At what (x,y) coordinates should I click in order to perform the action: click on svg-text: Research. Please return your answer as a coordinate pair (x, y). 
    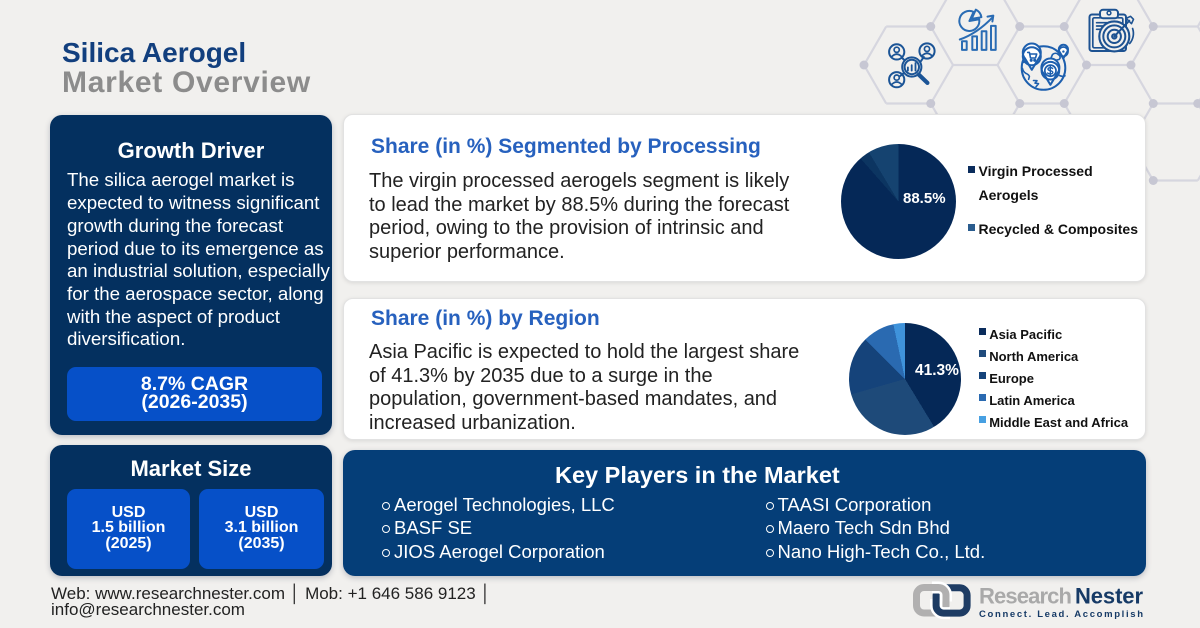
    Looking at the image, I should click on (1025, 596).